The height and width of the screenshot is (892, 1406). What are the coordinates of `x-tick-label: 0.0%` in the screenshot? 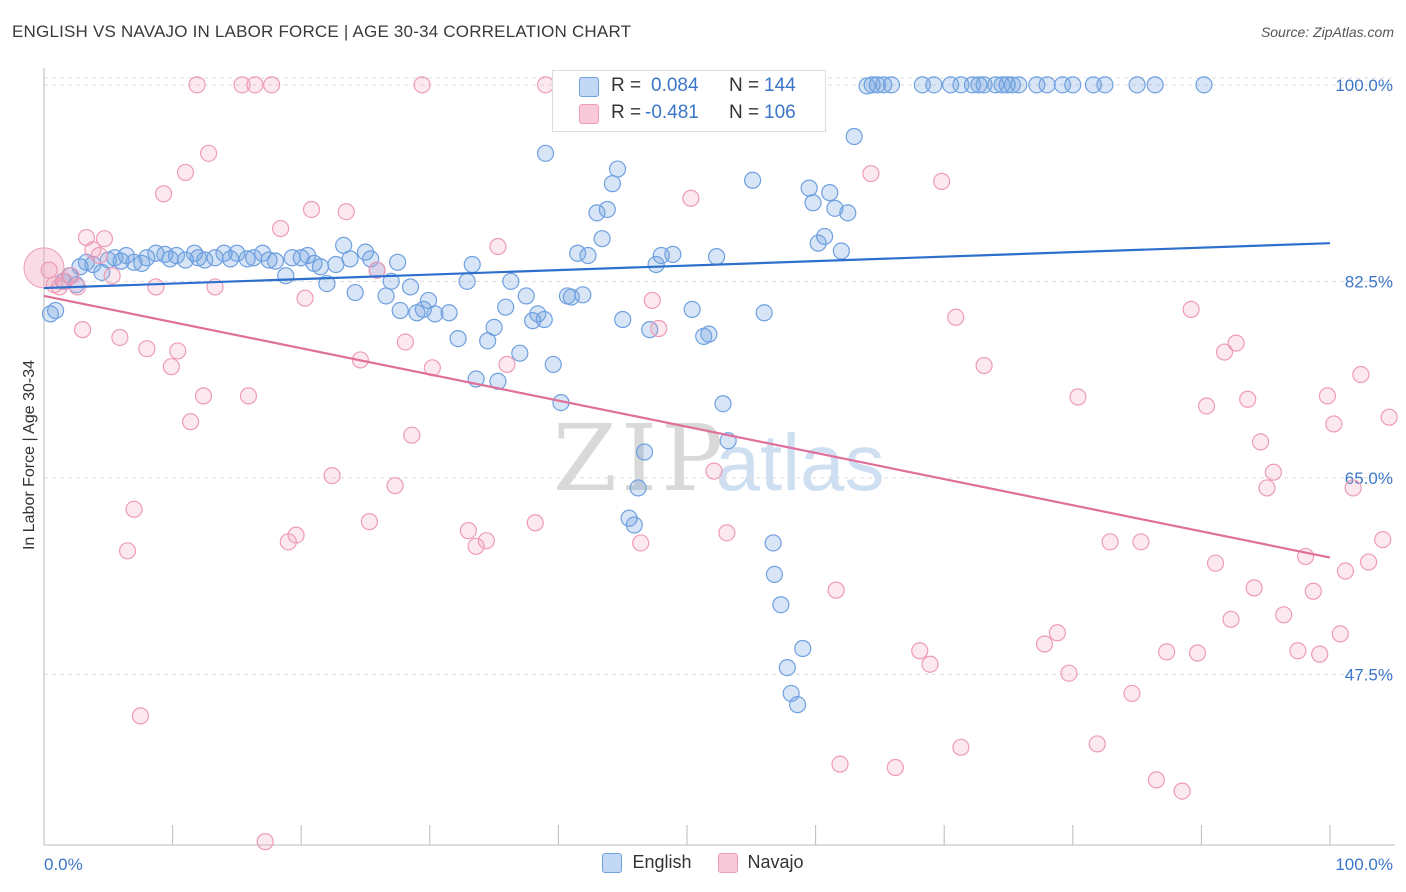 It's located at (63, 864).